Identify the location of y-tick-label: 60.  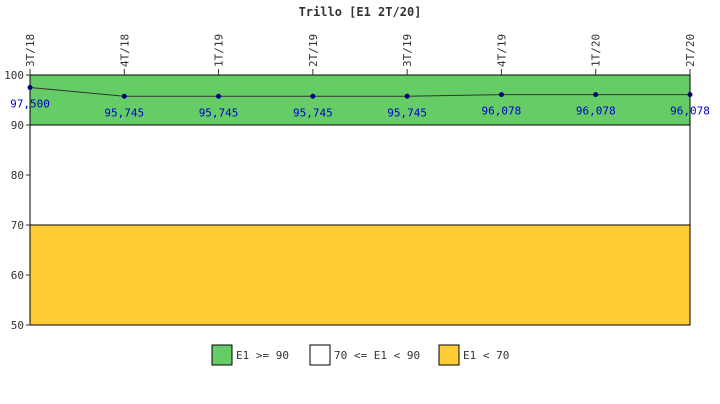
(17, 275).